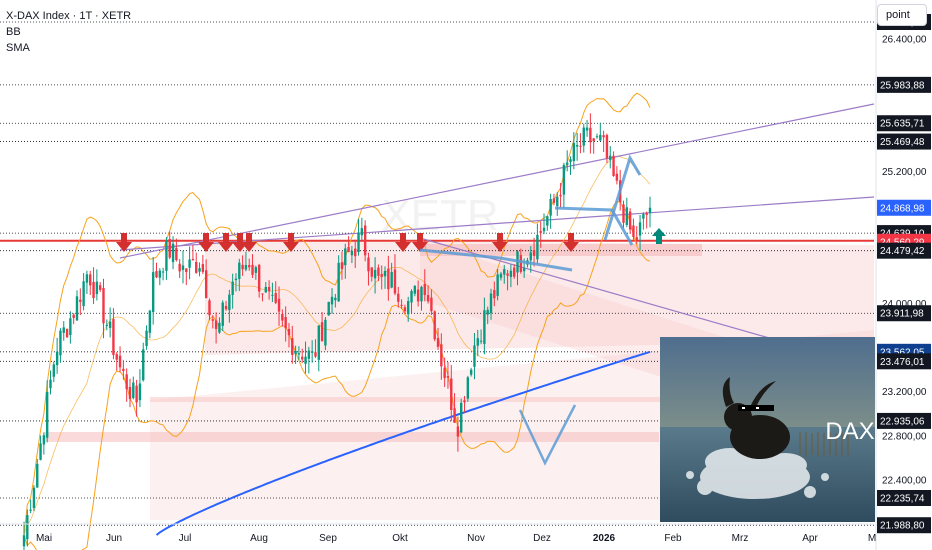  Describe the element at coordinates (44, 538) in the screenshot. I see `x-tick-label: Mai` at that location.